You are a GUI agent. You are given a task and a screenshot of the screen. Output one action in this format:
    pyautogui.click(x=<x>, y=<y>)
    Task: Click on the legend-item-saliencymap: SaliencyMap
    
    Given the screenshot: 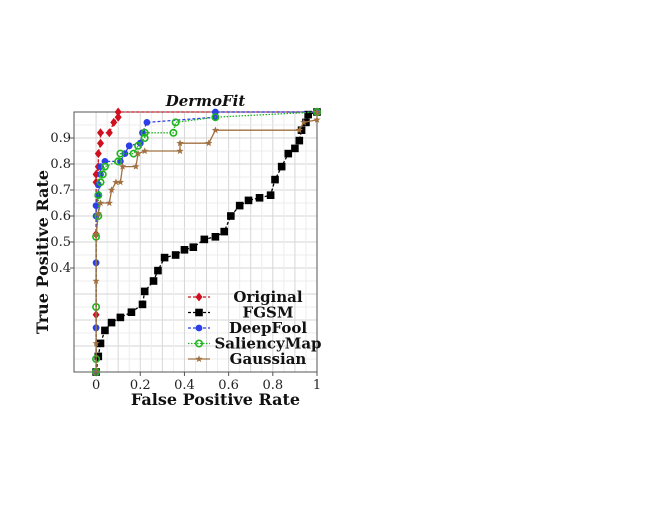 What is the action you would take?
    pyautogui.click(x=255, y=344)
    